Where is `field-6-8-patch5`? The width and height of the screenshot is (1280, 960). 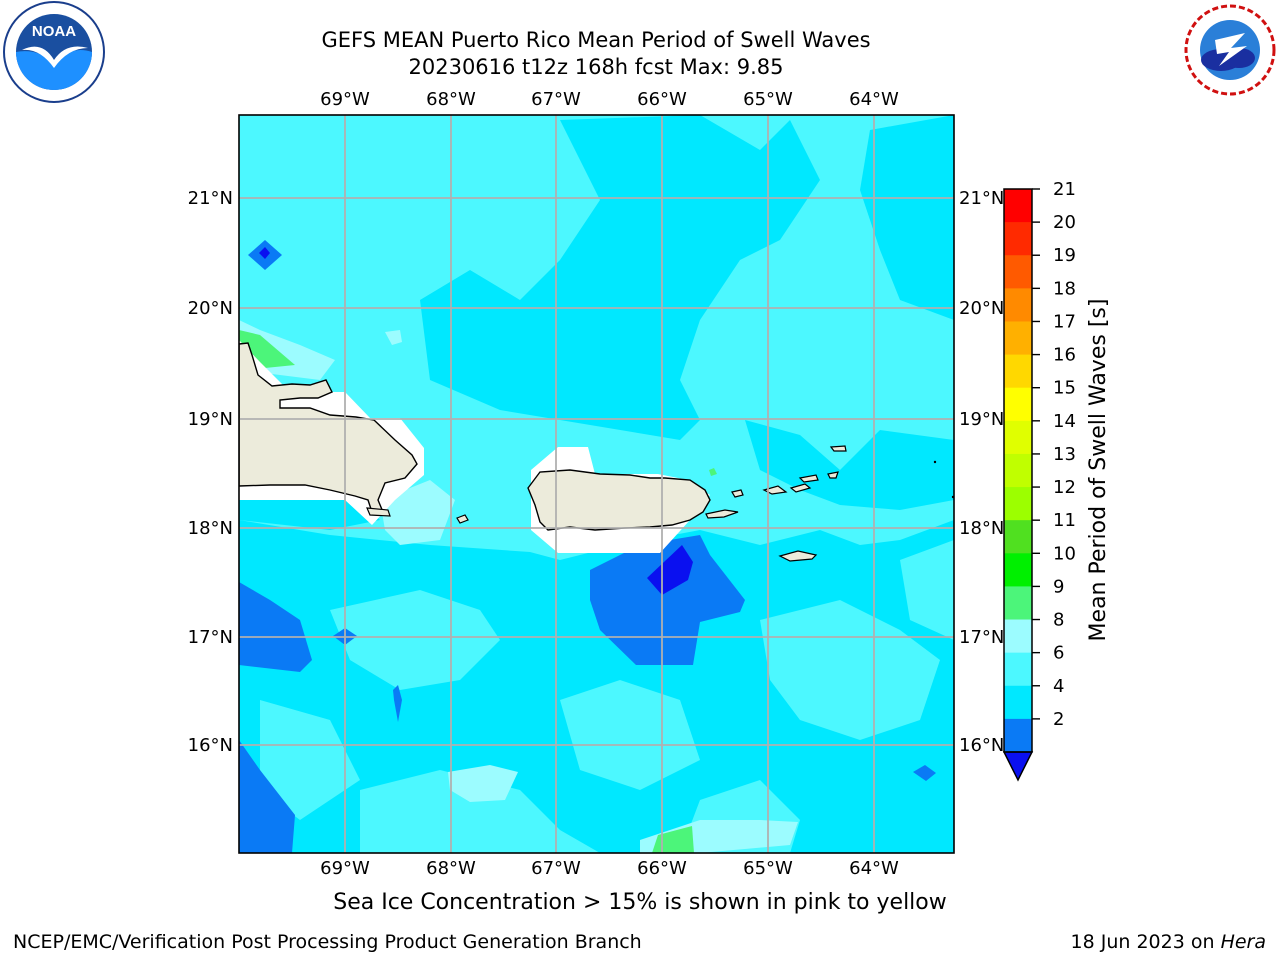
field-6-8-patch5 is located at coordinates (310, 760).